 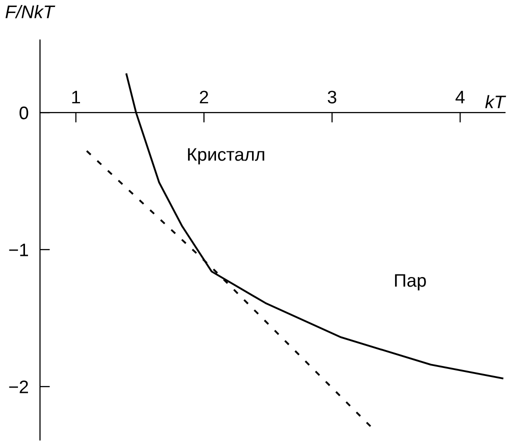 What do you see at coordinates (460, 97) in the screenshot?
I see `x-tick-label: 4` at bounding box center [460, 97].